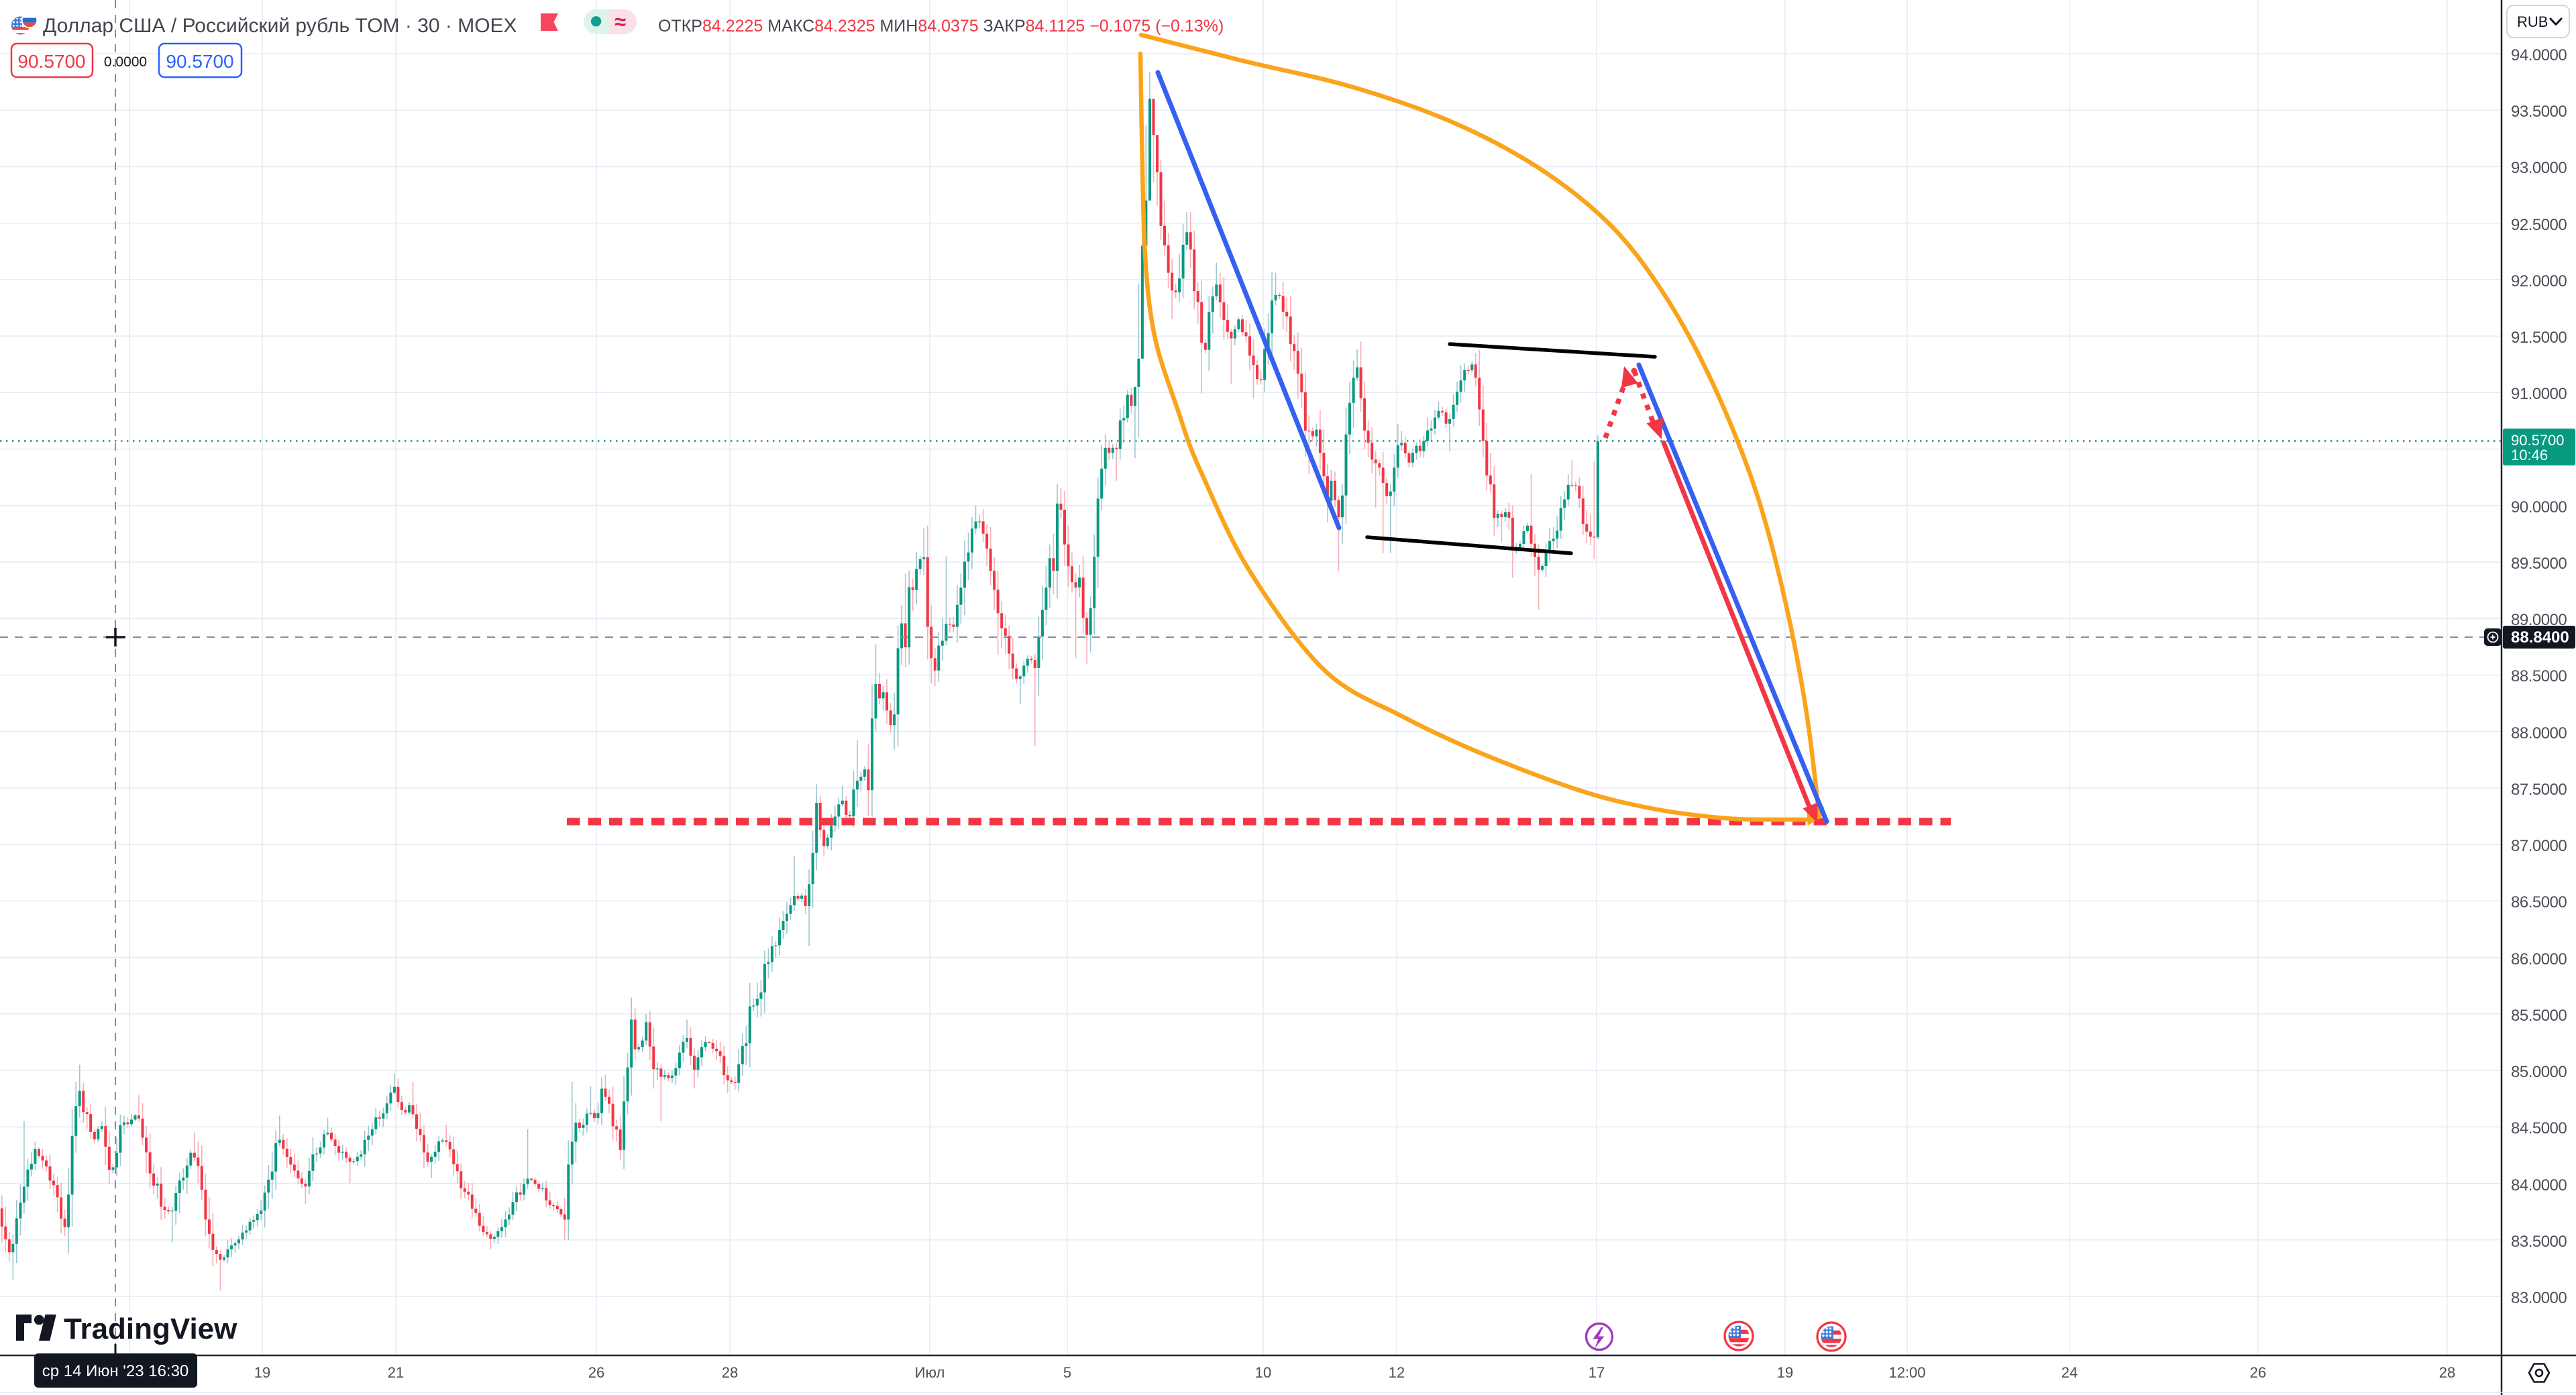  I want to click on svg-text: 85.0000, so click(2539, 1072).